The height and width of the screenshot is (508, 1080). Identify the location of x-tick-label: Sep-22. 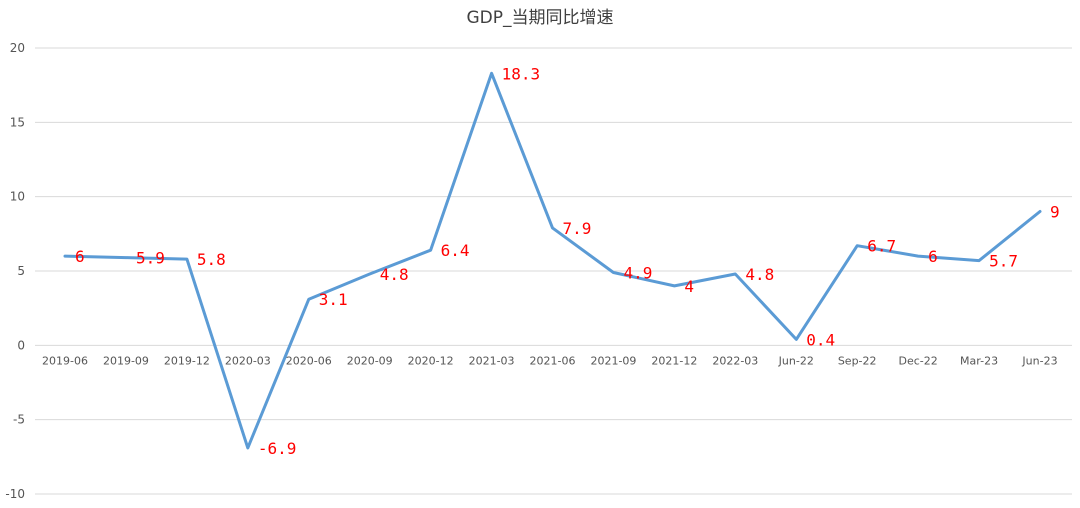
(857, 360).